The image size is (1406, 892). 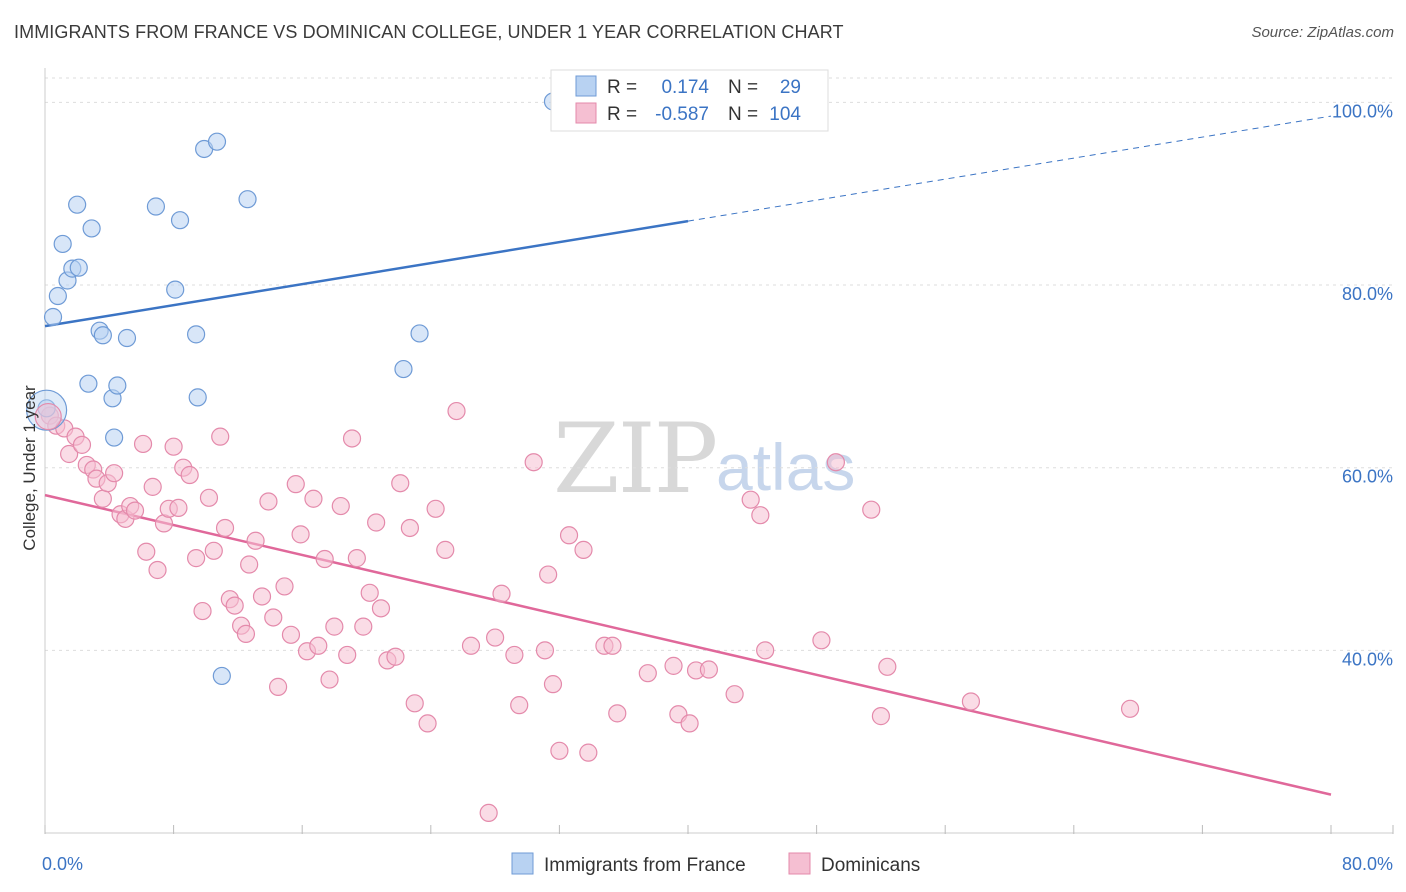 What do you see at coordinates (586, 86) in the screenshot?
I see `legend-swatch-blue` at bounding box center [586, 86].